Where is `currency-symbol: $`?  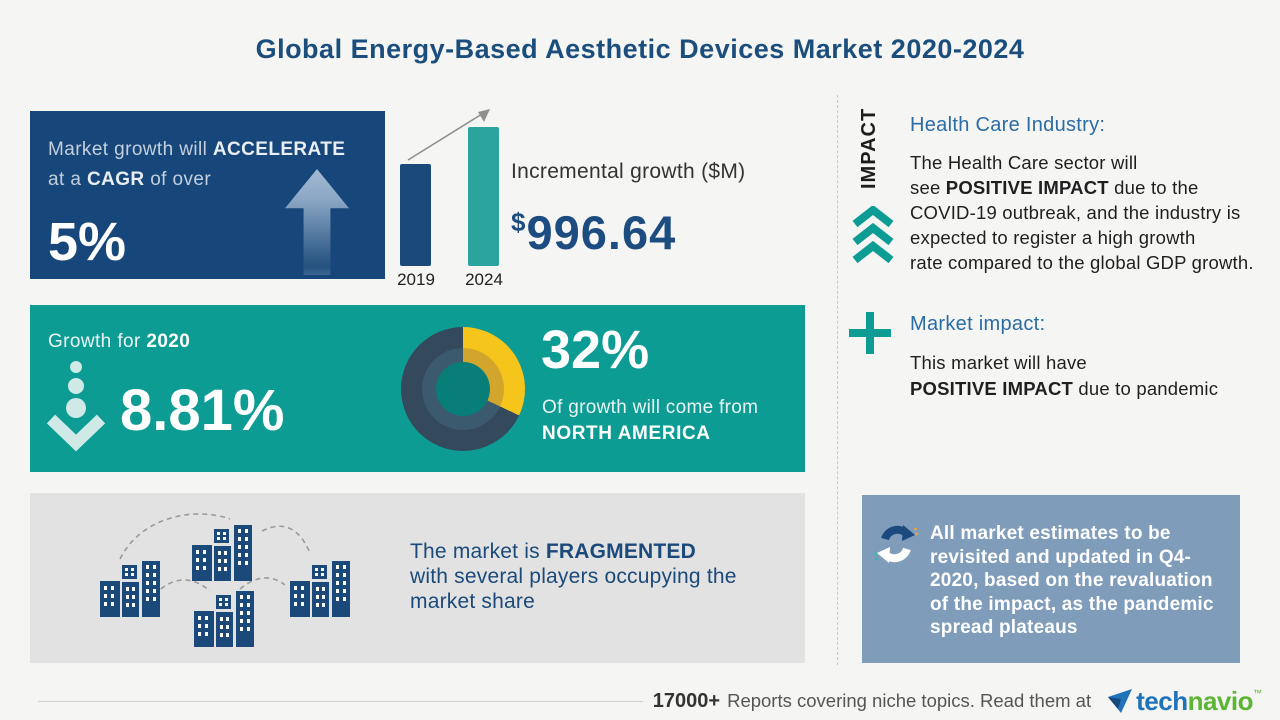
currency-symbol: $ is located at coordinates (519, 222).